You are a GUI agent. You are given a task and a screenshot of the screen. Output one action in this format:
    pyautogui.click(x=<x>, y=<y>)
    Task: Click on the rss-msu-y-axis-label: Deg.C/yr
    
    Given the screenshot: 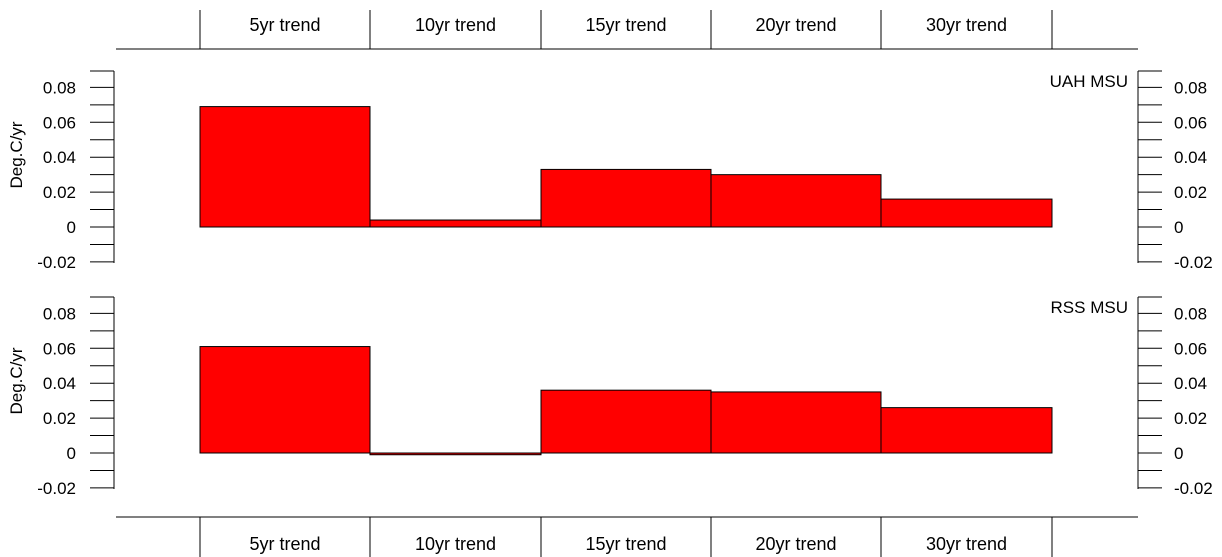 What is the action you would take?
    pyautogui.click(x=16, y=380)
    